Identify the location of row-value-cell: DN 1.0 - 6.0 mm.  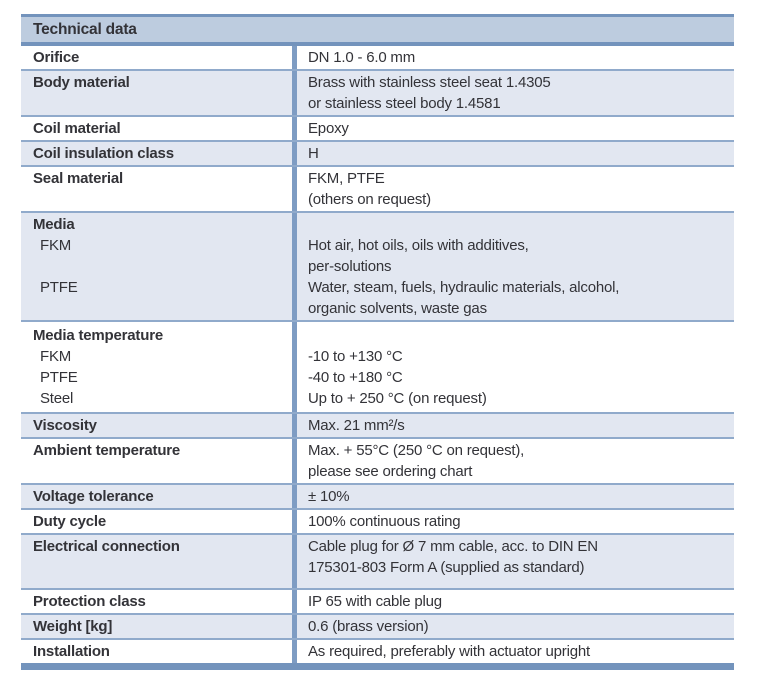
(515, 57).